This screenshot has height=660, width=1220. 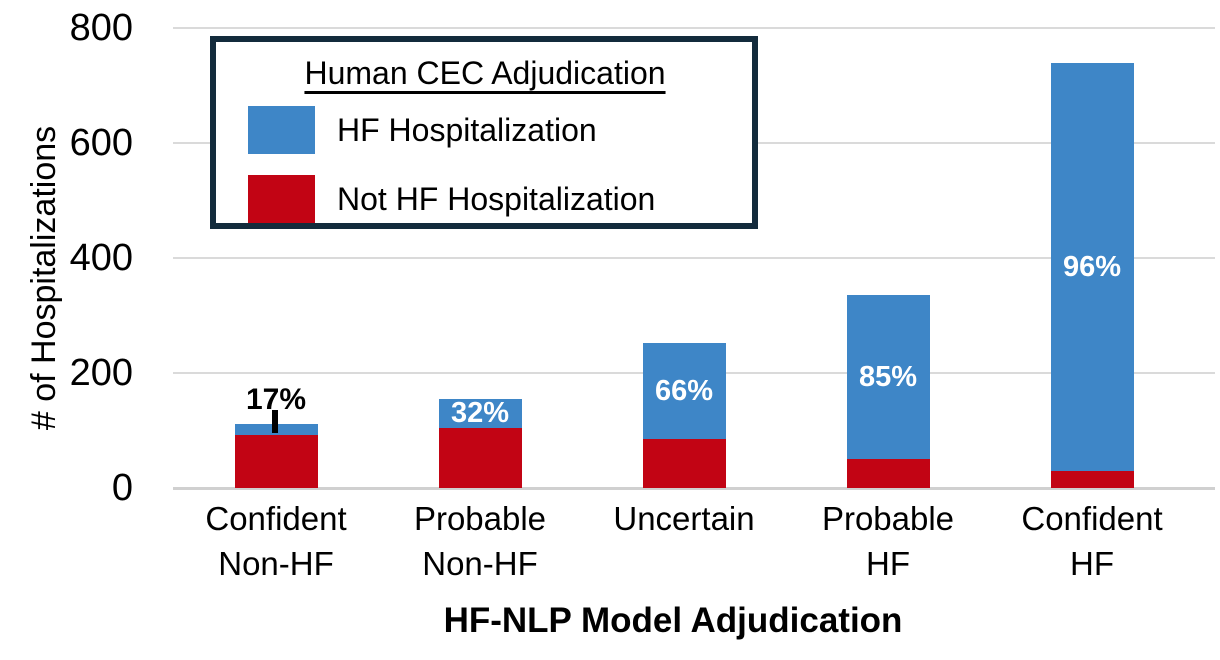 I want to click on legend-swatch-red-icon, so click(x=281, y=199).